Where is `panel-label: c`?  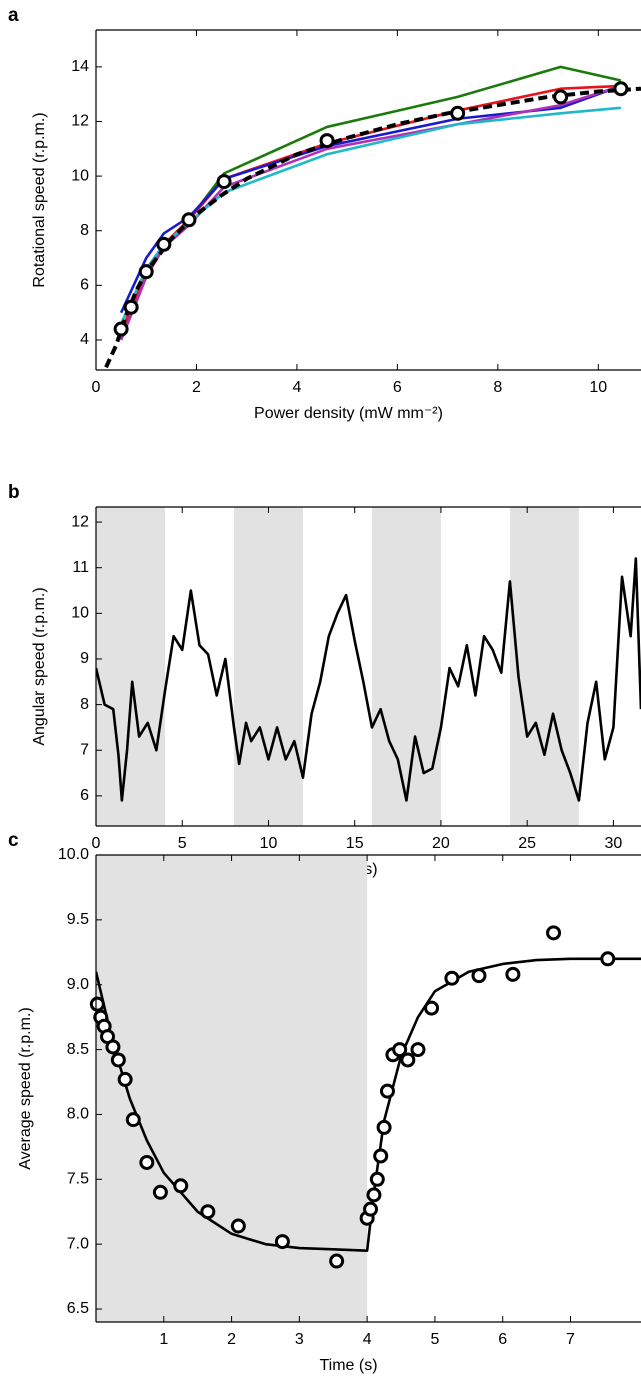 panel-label: c is located at coordinates (13, 840).